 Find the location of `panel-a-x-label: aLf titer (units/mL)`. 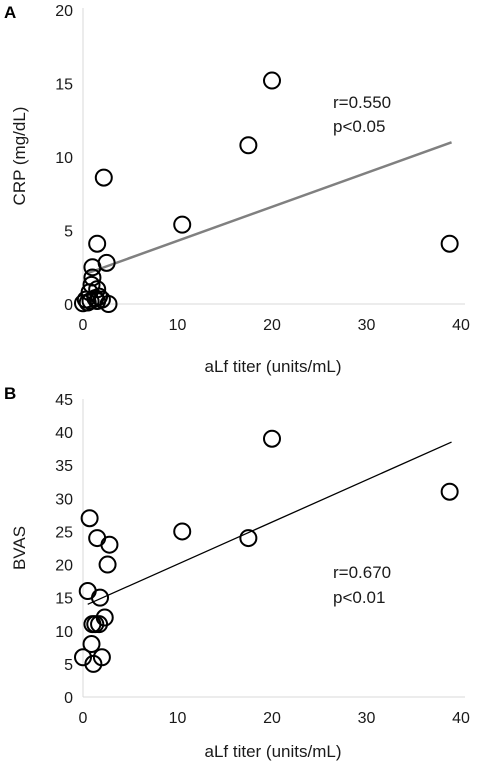

panel-a-x-label: aLf titer (units/mL) is located at coordinates (273, 366).